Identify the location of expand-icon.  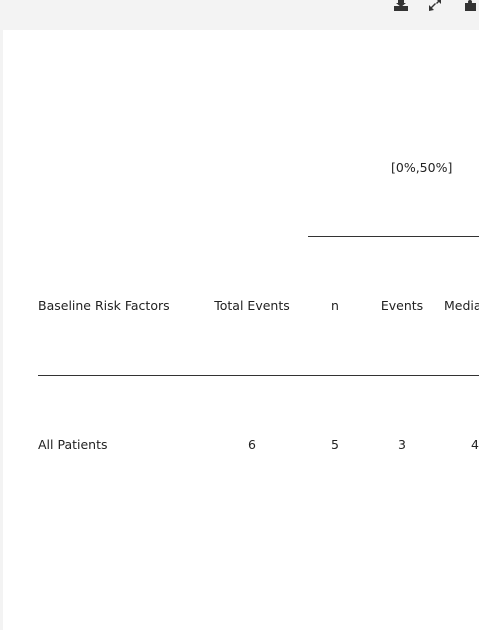
(435, 6).